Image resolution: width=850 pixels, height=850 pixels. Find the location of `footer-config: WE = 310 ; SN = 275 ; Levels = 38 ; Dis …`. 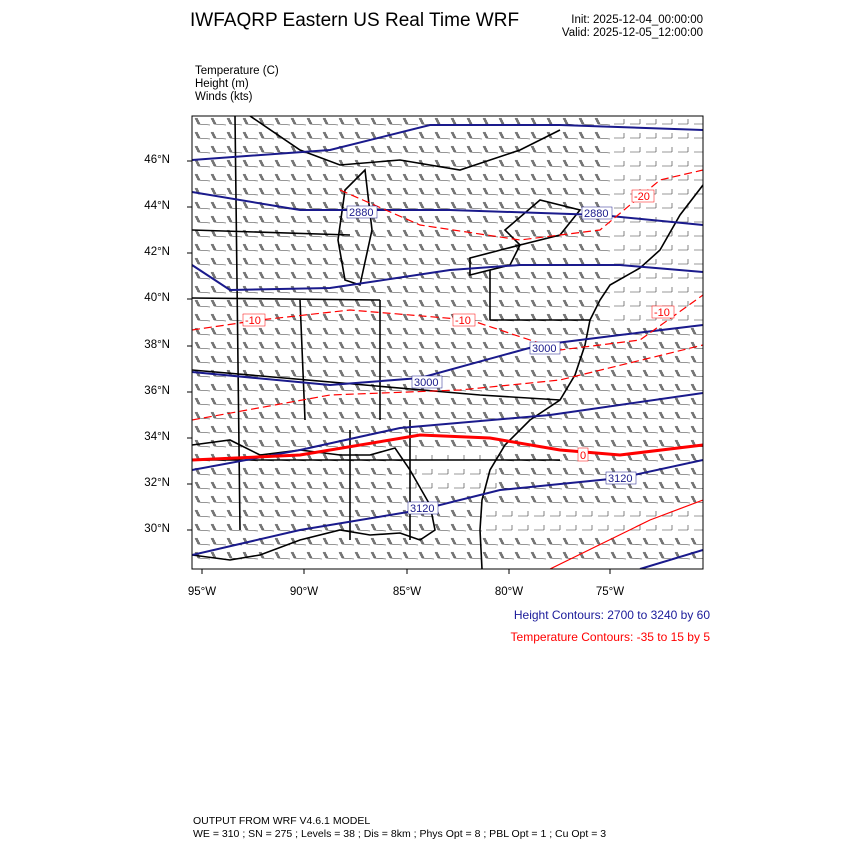

footer-config: WE = 310 ; SN = 275 ; Levels = 38 ; Dis … is located at coordinates (400, 834).